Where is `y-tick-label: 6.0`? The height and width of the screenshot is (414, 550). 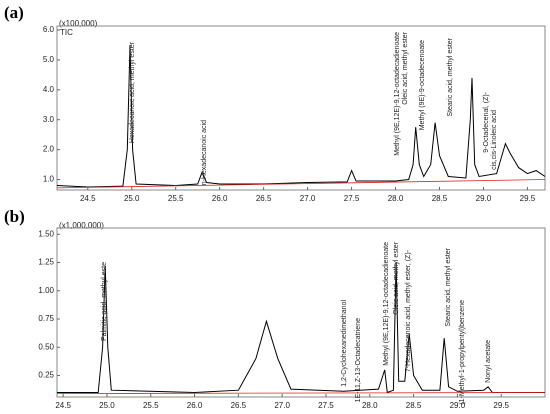
y-tick-label: 6.0 is located at coordinates (49, 29).